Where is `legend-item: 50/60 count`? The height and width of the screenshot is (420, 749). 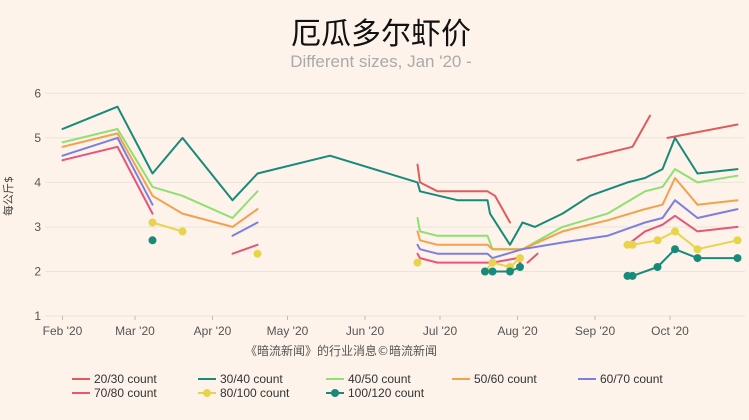 legend-item: 50/60 count is located at coordinates (494, 379).